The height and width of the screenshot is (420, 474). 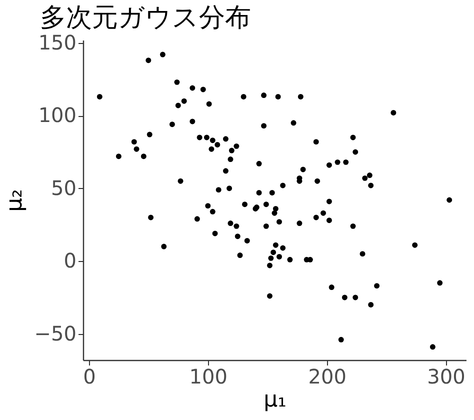 What do you see at coordinates (63, 188) in the screenshot?
I see `y-tick-label: 50` at bounding box center [63, 188].